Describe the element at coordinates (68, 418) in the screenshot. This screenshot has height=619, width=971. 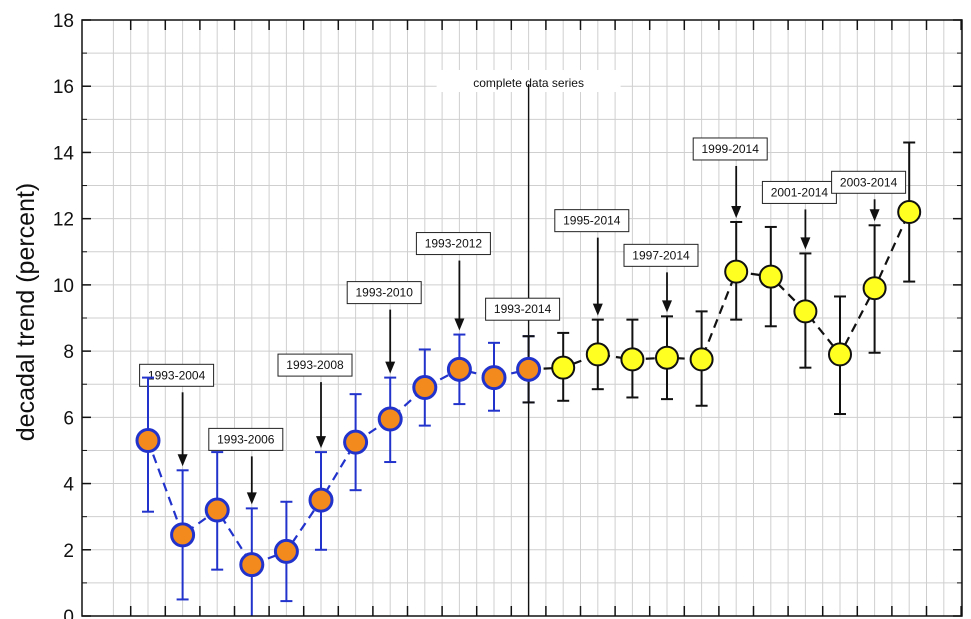
I see `y-tick-label: 6` at that location.